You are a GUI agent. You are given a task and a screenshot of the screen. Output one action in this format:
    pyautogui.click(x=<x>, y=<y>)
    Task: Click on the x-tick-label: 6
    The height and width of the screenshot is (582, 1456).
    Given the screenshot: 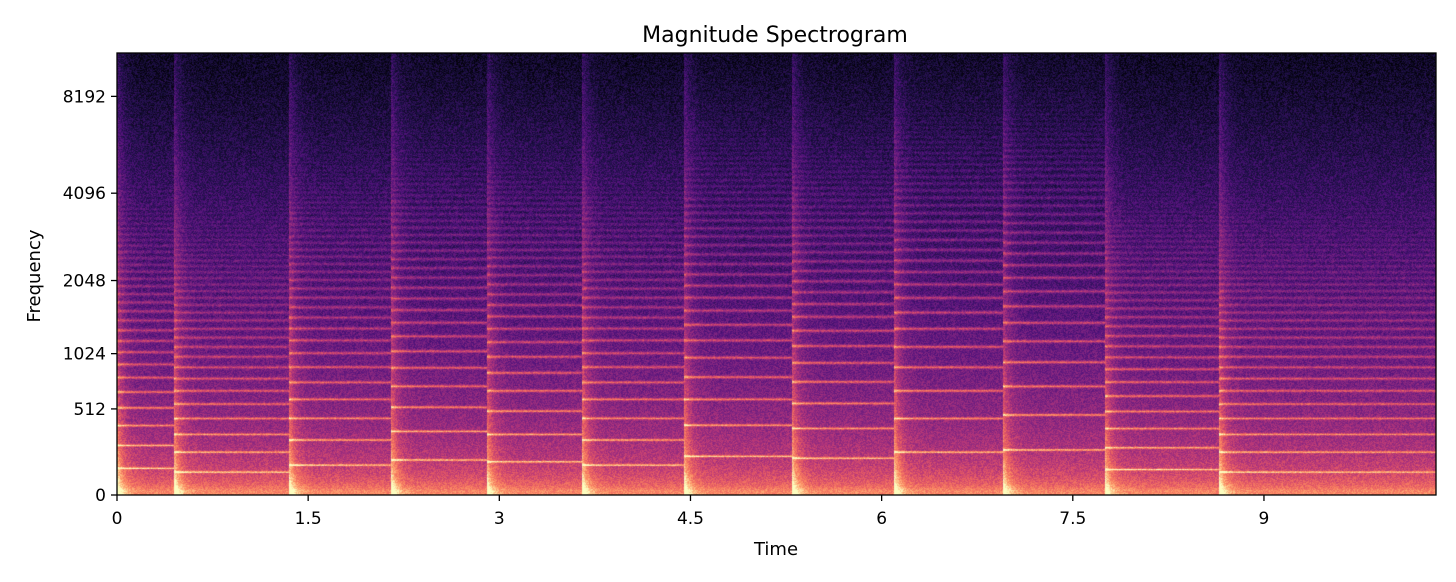 What is the action you would take?
    pyautogui.click(x=881, y=519)
    